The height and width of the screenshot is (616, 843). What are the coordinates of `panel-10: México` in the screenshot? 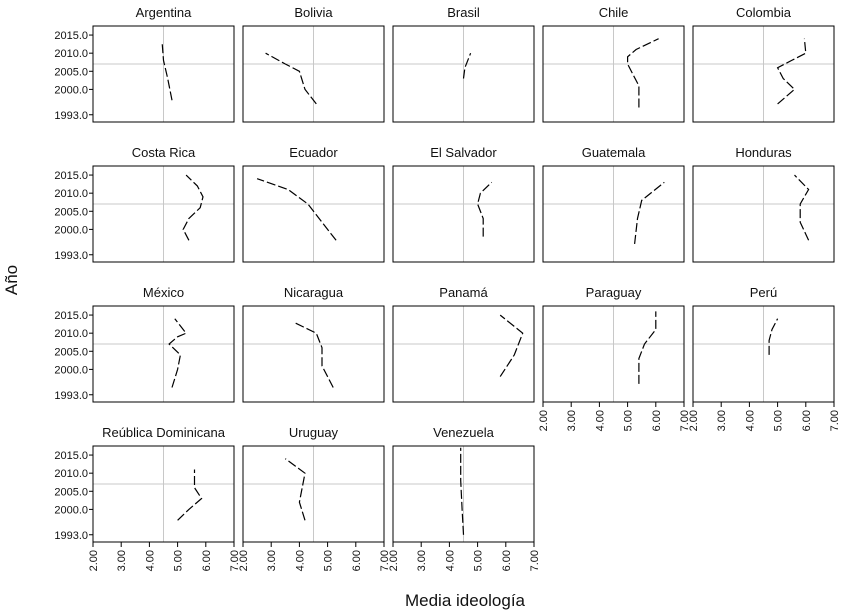 It's located at (163, 344).